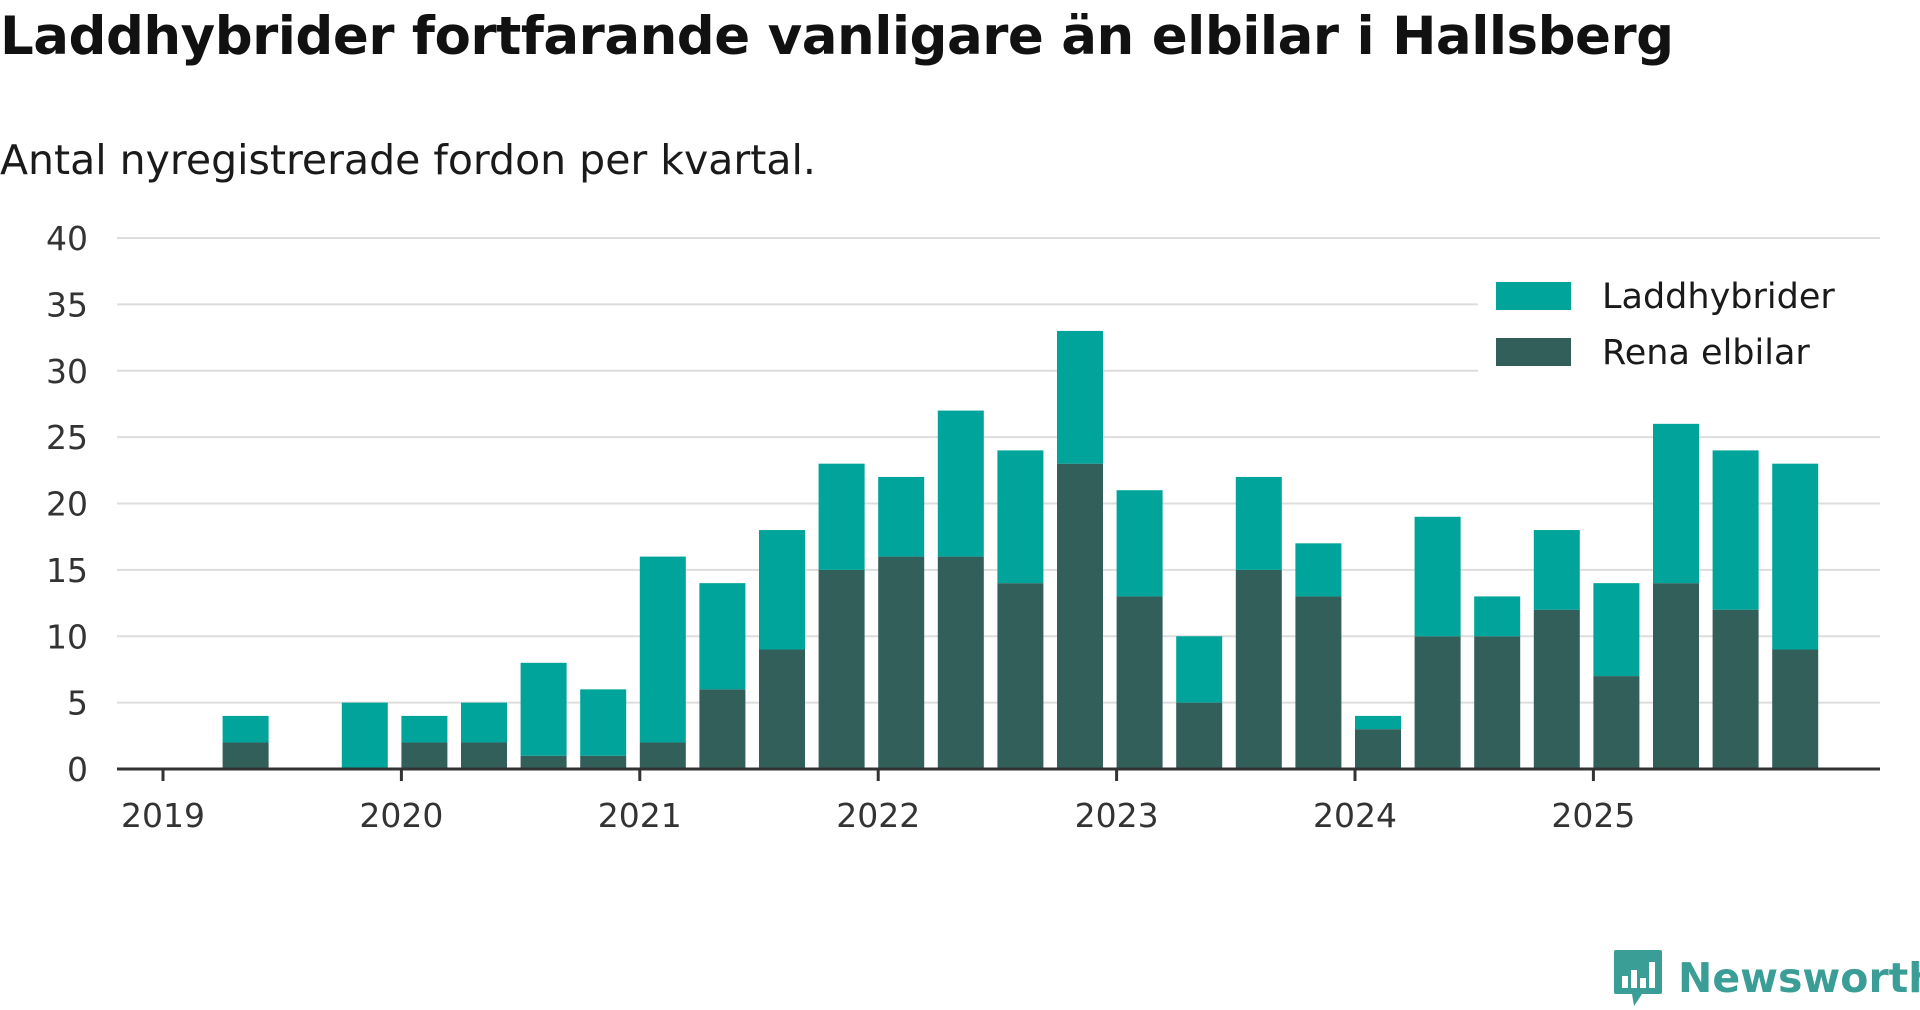 This screenshot has height=1010, width=1920. I want to click on brand-logo: Newsworthy, so click(1766, 978).